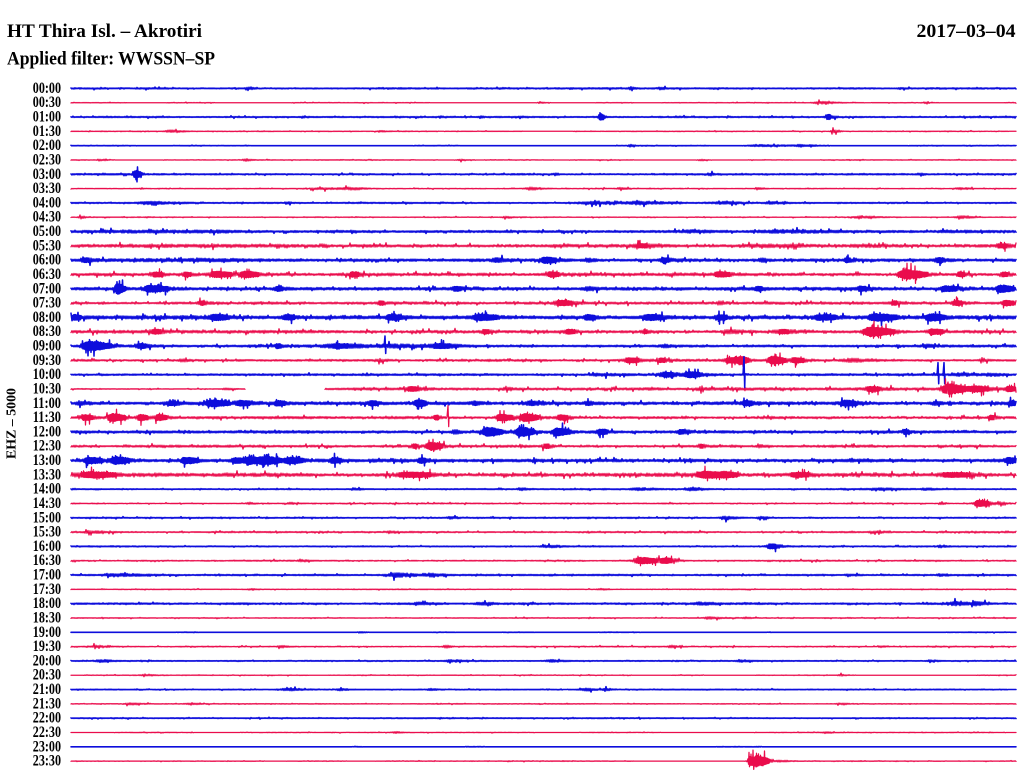 This screenshot has width=1024, height=780. Describe the element at coordinates (47, 217) in the screenshot. I see `svg-text: 04:30` at that location.